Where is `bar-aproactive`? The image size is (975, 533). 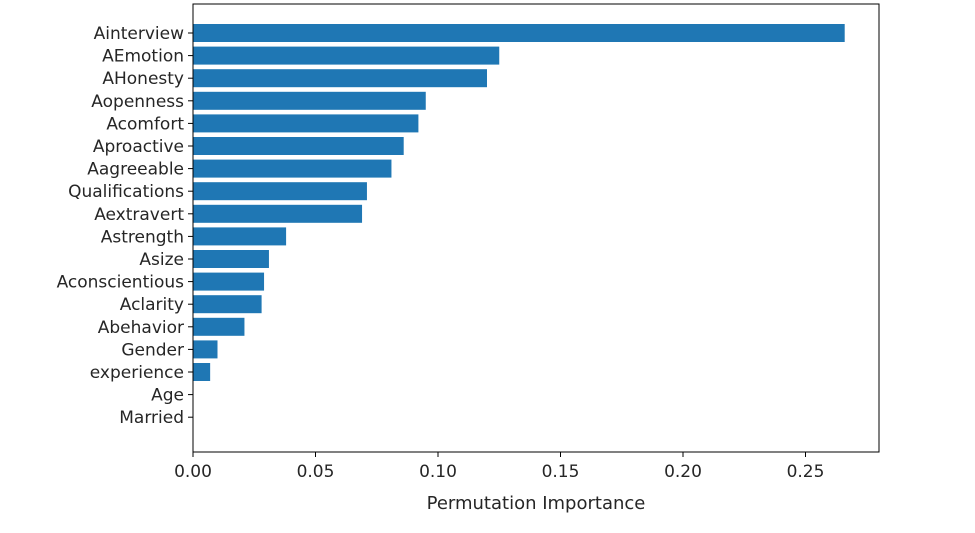 bar-aproactive is located at coordinates (298, 146).